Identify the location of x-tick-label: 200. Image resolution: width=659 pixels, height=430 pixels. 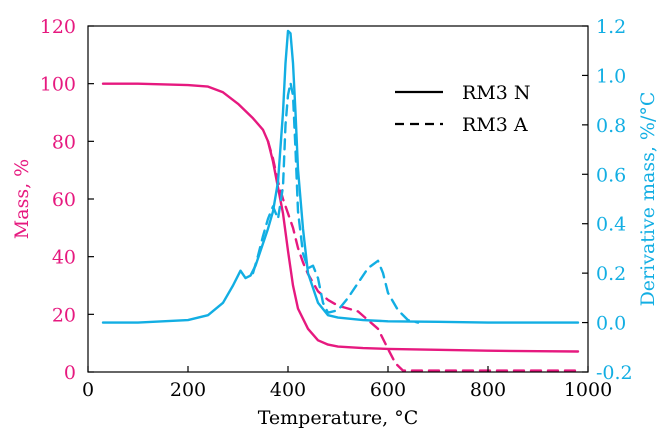
(188, 390).